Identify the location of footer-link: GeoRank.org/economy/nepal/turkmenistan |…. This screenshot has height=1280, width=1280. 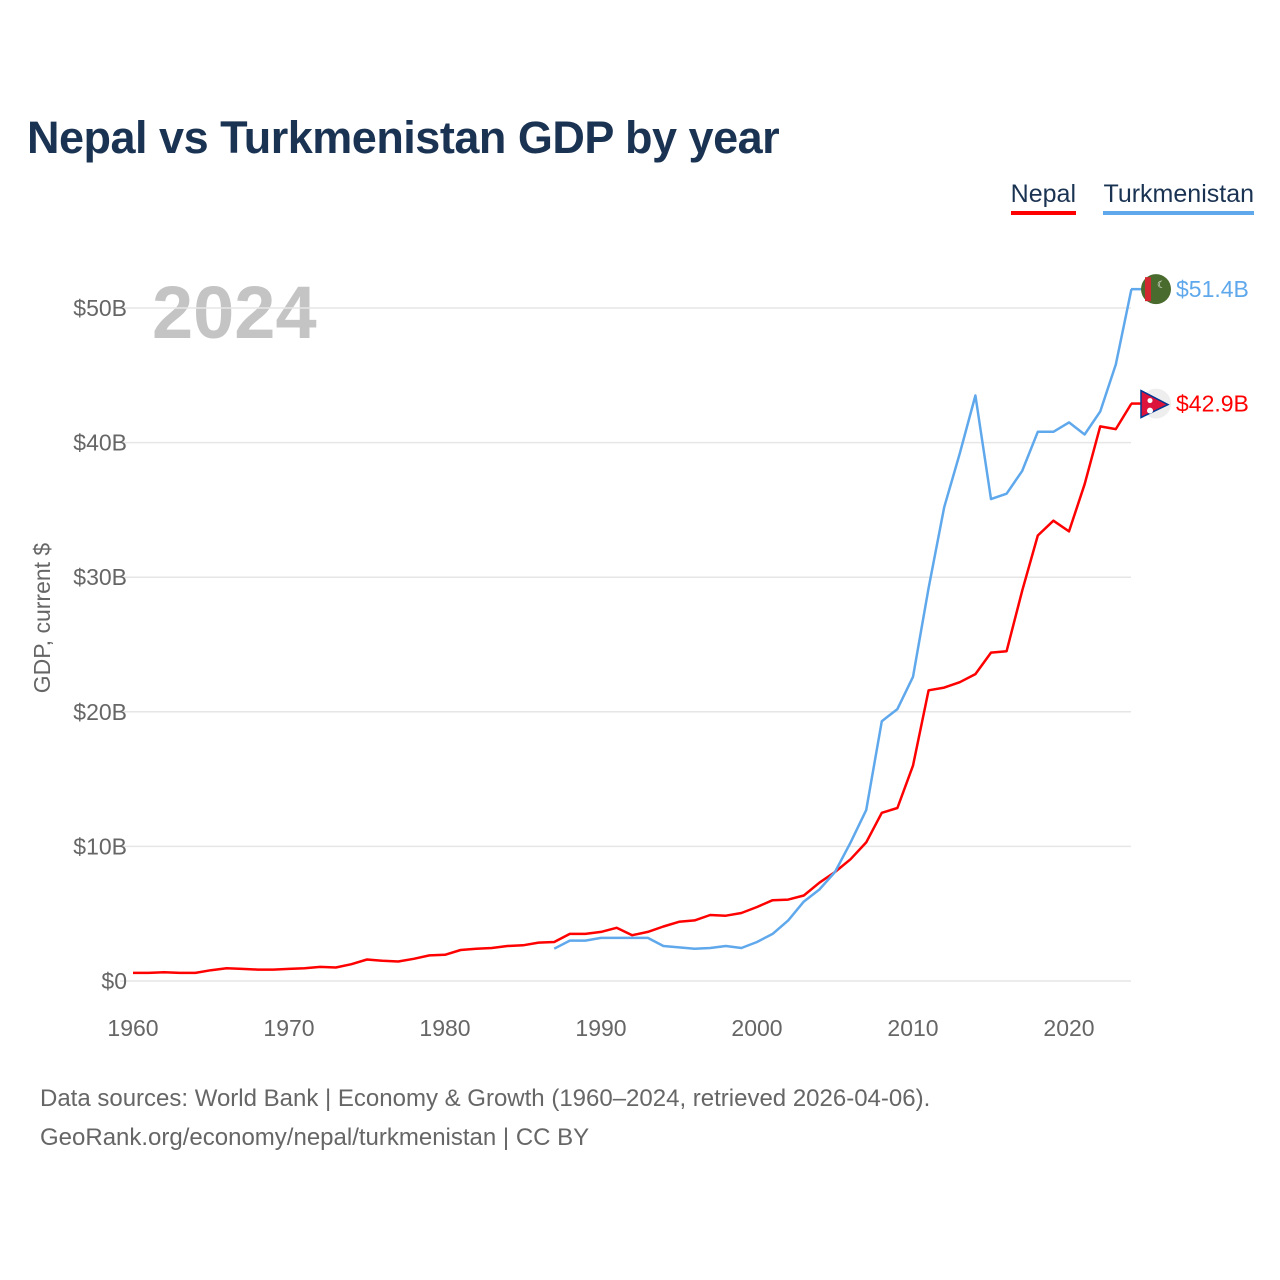
(315, 1137).